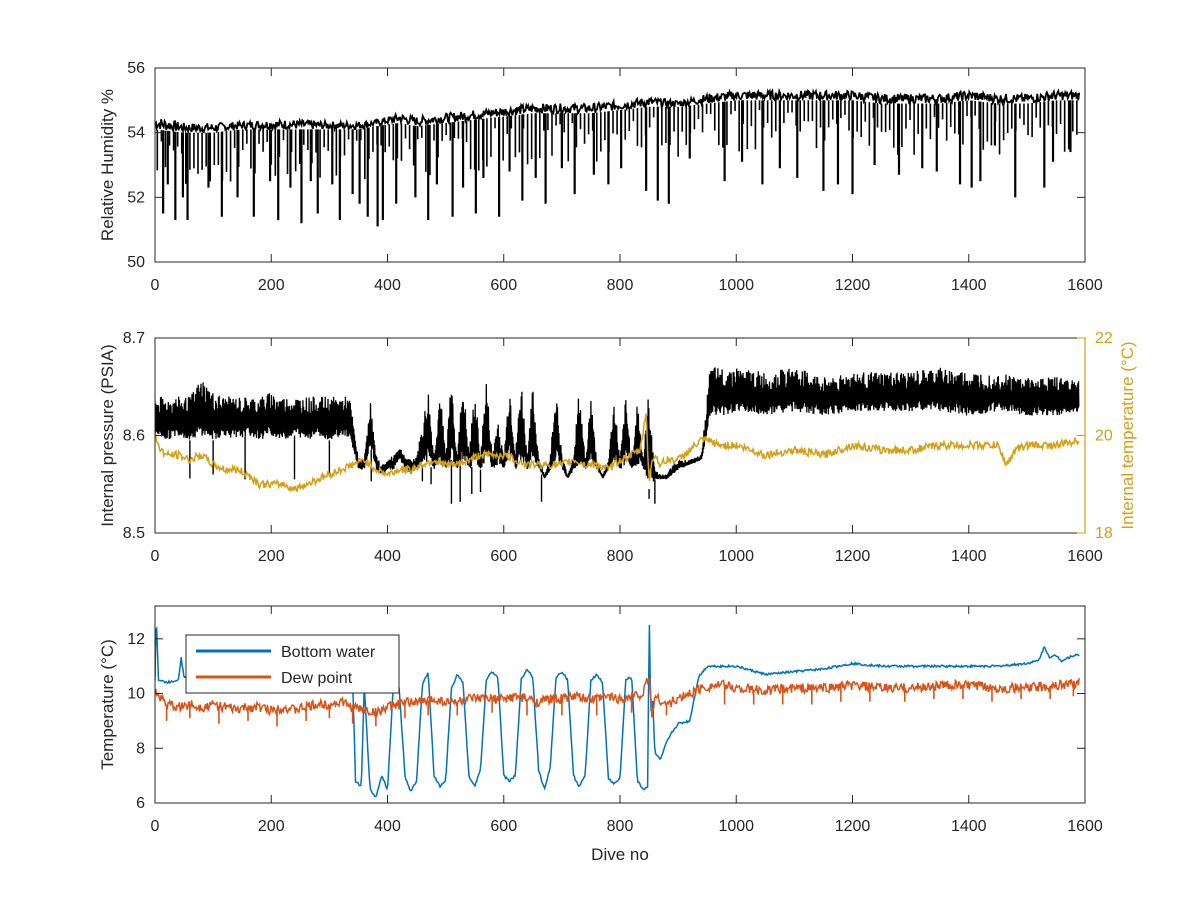 The width and height of the screenshot is (1200, 900). Describe the element at coordinates (617, 697) in the screenshot. I see `dew-point-line` at that location.